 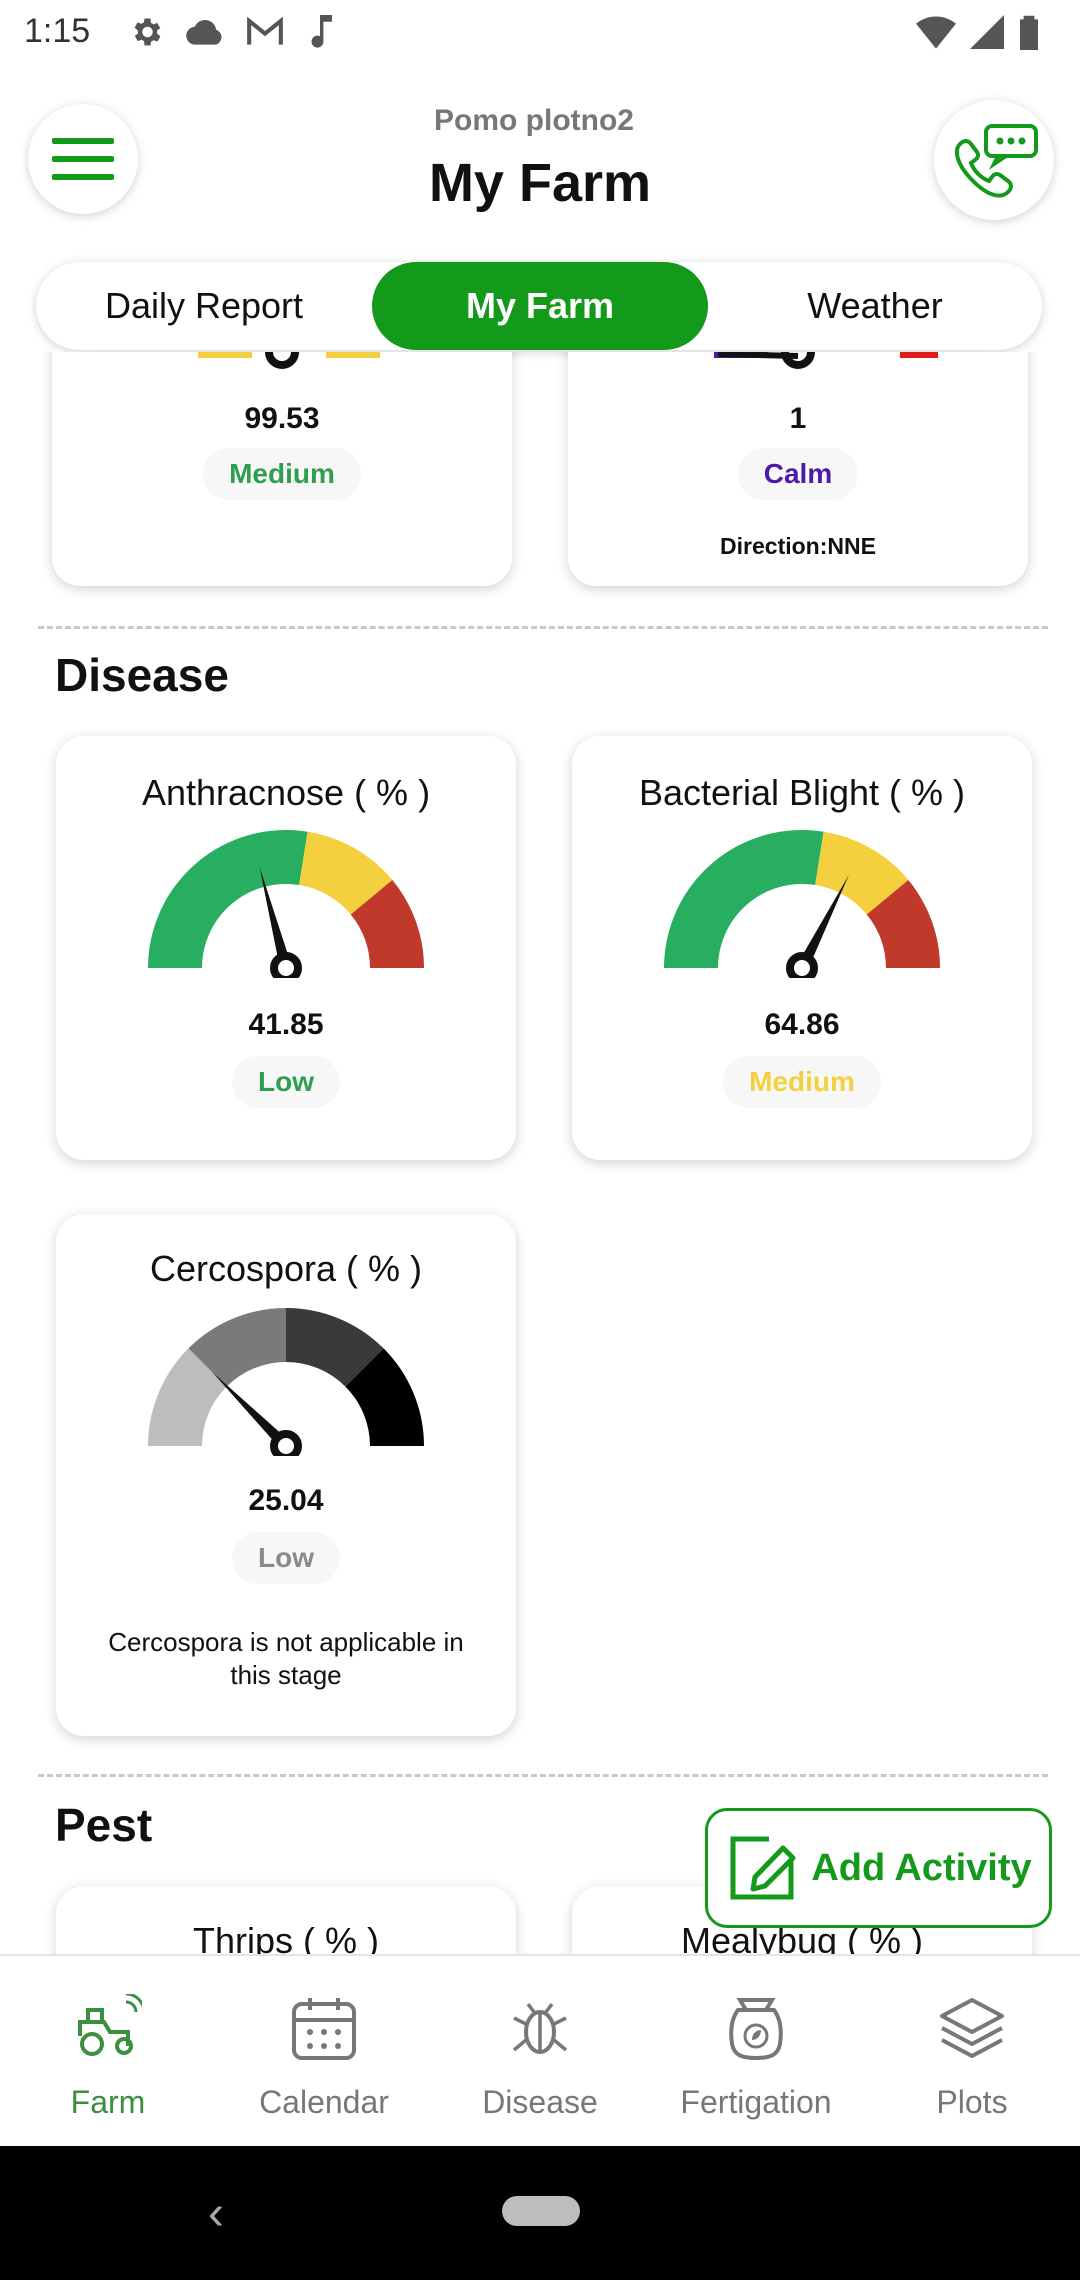 What do you see at coordinates (104, 1825) in the screenshot?
I see `pest-section-title: Pest` at bounding box center [104, 1825].